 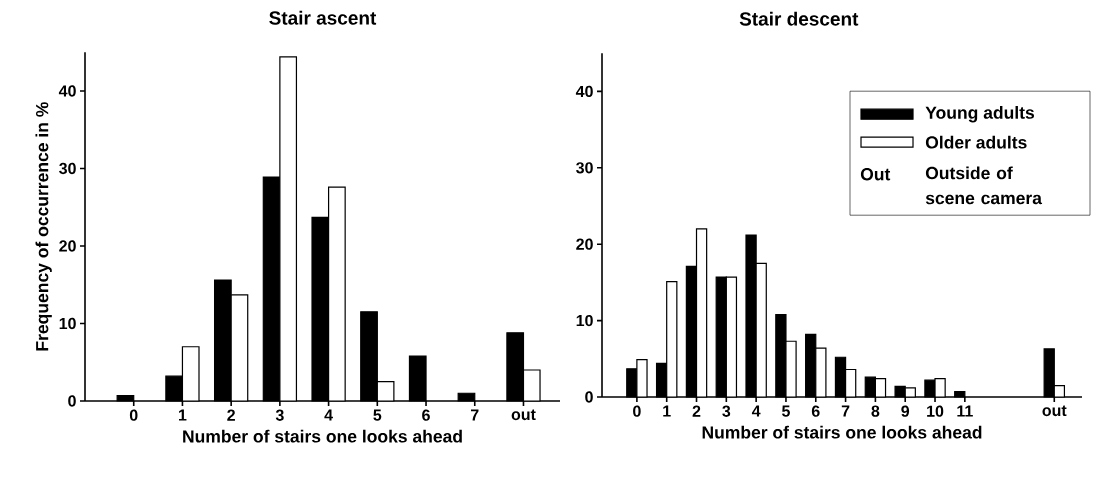 I want to click on x-tick-label: 10, so click(x=935, y=411).